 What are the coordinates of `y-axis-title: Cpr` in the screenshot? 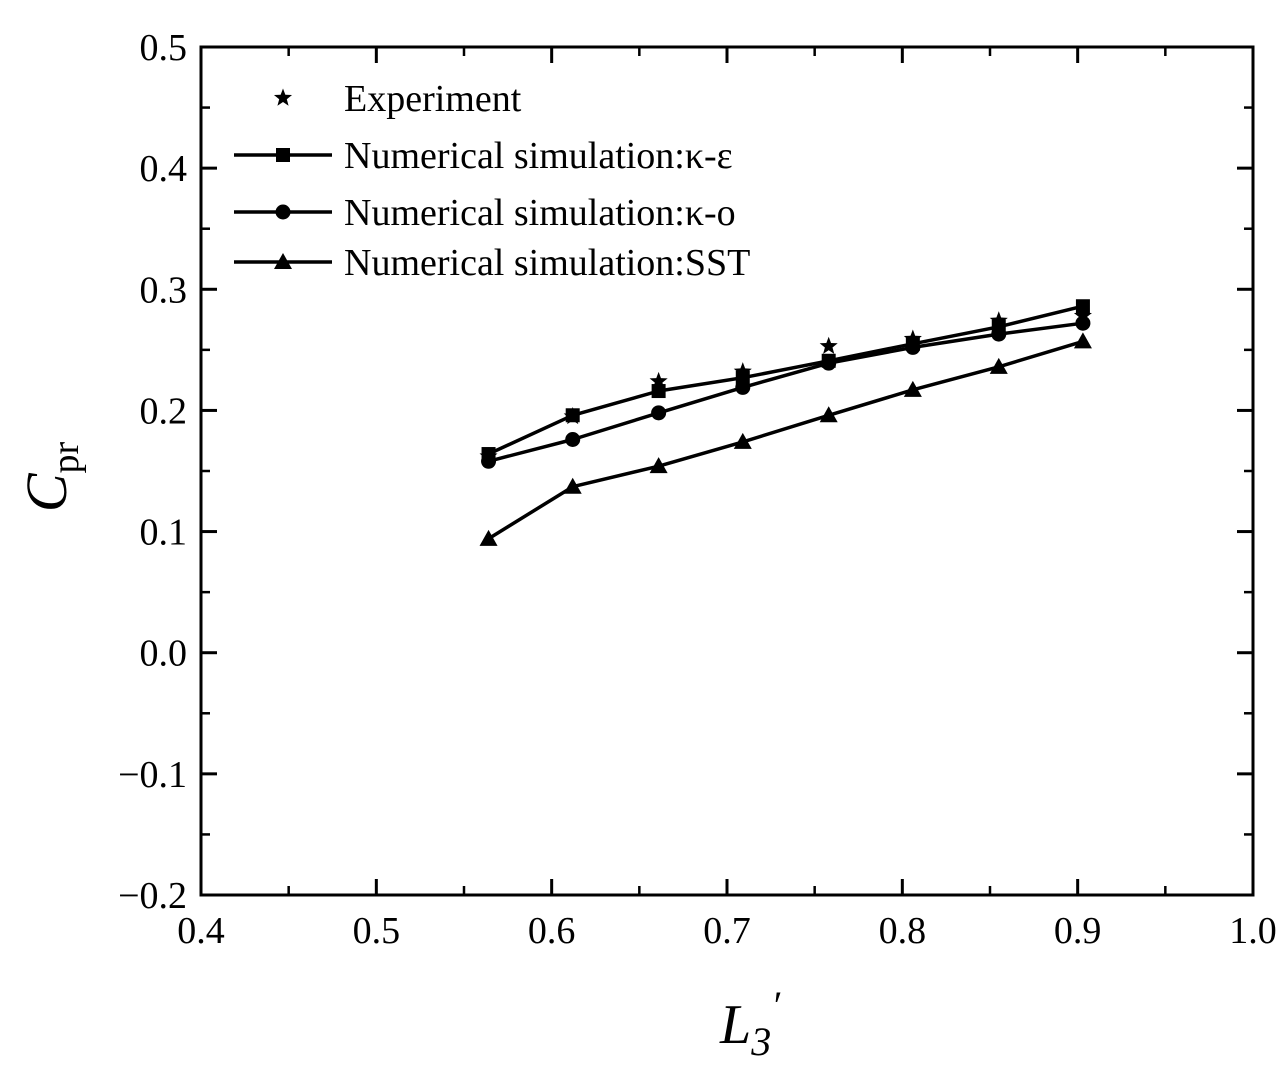 It's located at (50, 476).